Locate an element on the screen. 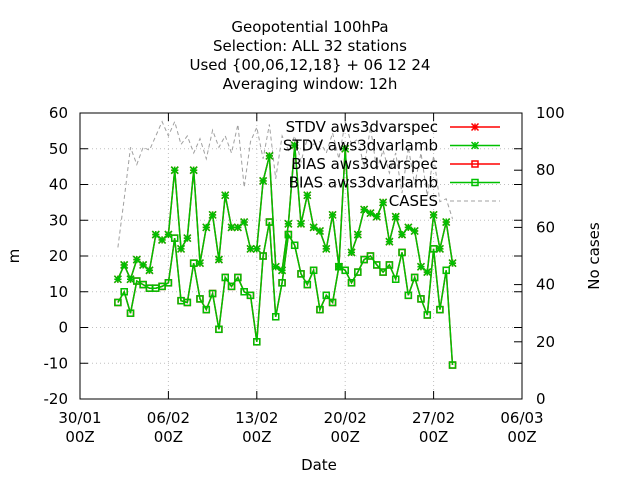 The width and height of the screenshot is (640, 480). x-axis-label: Date is located at coordinates (319, 465).